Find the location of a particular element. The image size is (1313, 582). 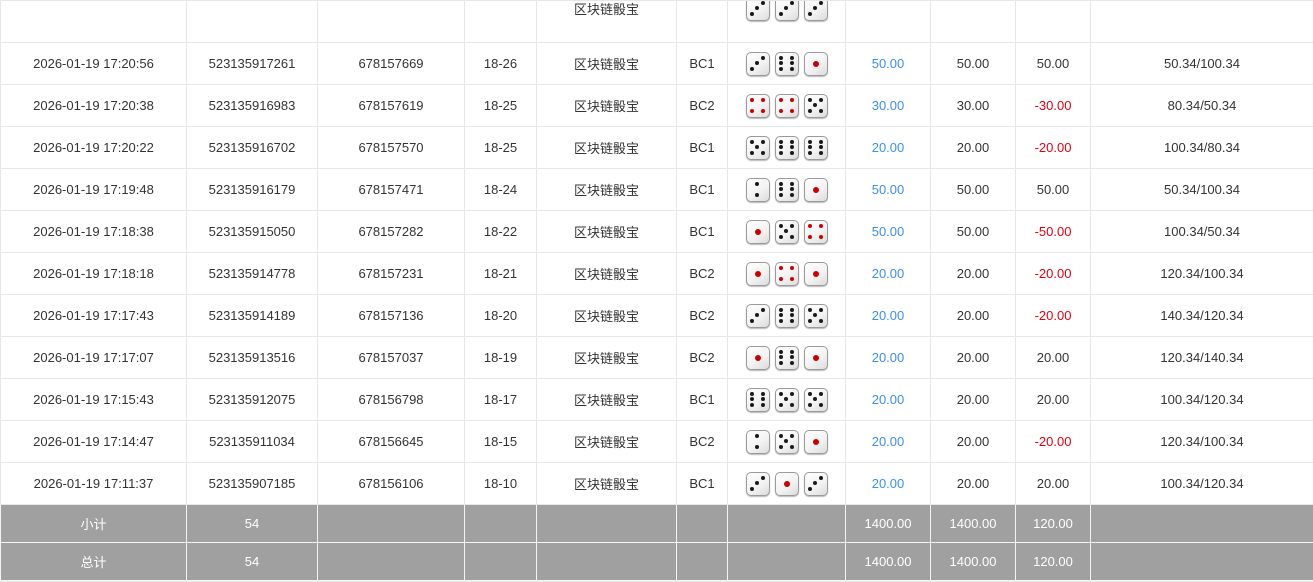

cell-bet-id: 523135916702 is located at coordinates (252, 147).